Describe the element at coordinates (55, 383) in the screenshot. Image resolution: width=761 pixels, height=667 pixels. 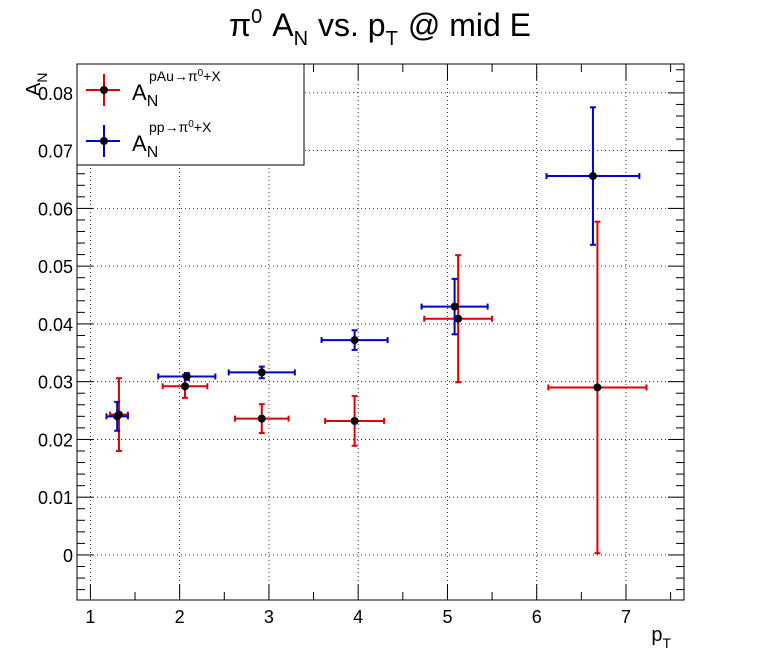
I see `y-tick-label: 0.03` at that location.